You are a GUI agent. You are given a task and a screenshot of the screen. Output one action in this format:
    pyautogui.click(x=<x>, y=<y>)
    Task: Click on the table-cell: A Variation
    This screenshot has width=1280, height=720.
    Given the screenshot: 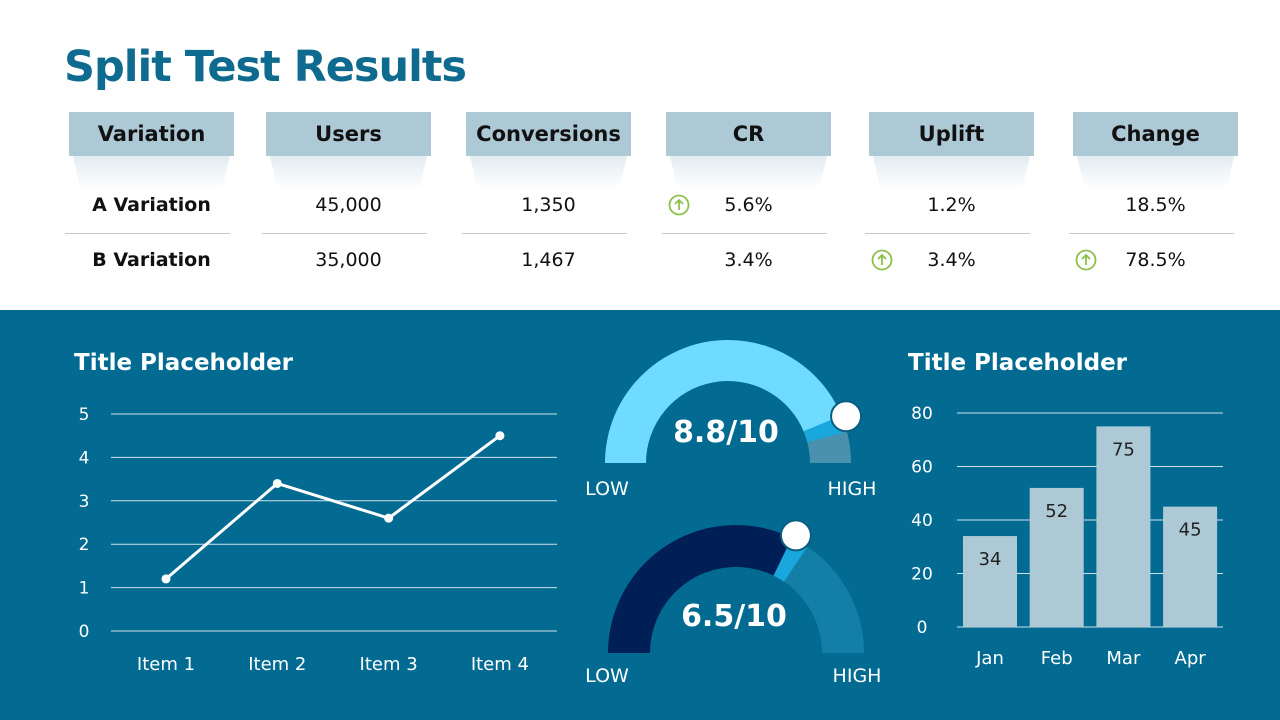 What is the action you would take?
    pyautogui.click(x=151, y=205)
    